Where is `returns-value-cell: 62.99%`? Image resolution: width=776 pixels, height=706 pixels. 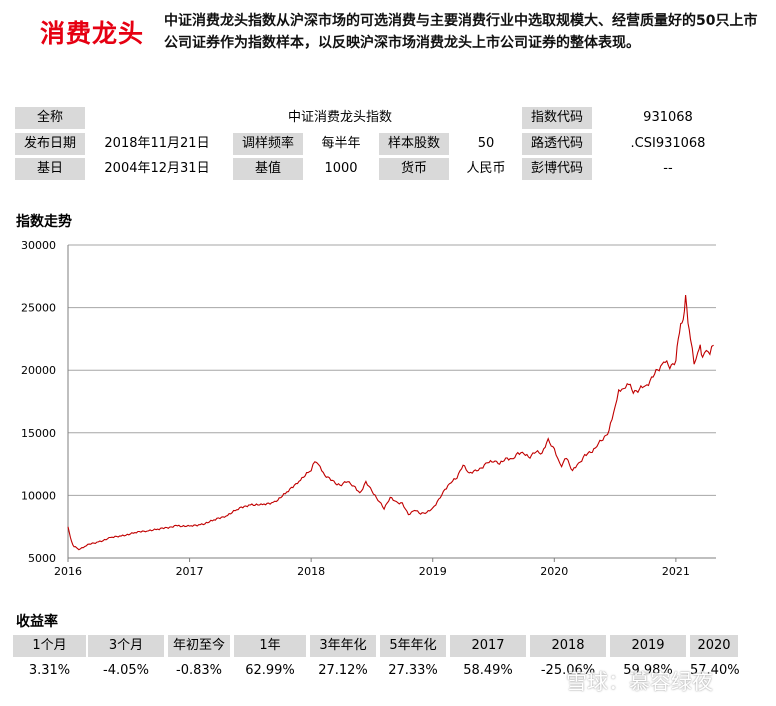
returns-value-cell: 62.99% is located at coordinates (270, 670).